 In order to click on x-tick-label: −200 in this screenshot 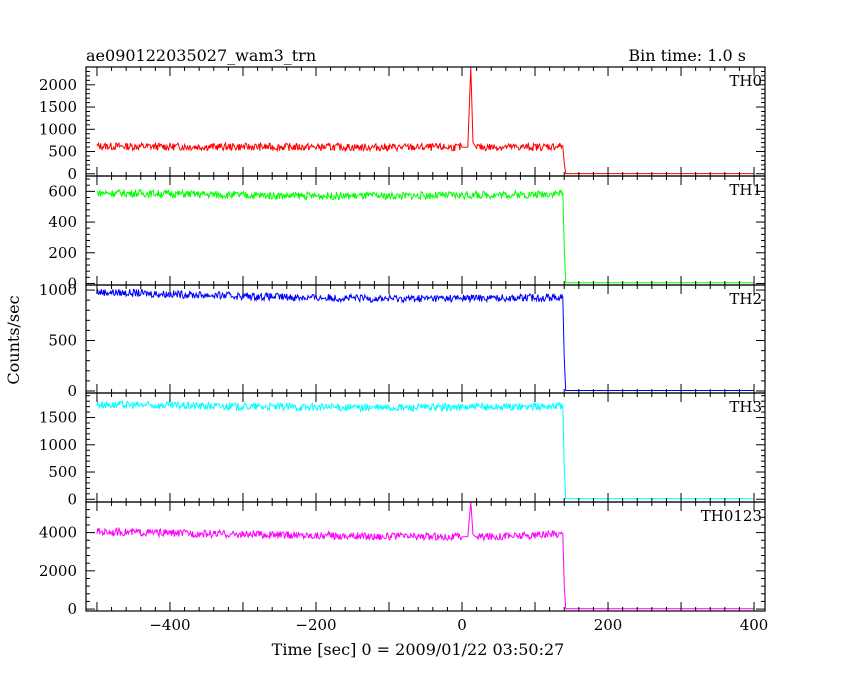, I will do `click(315, 625)`.